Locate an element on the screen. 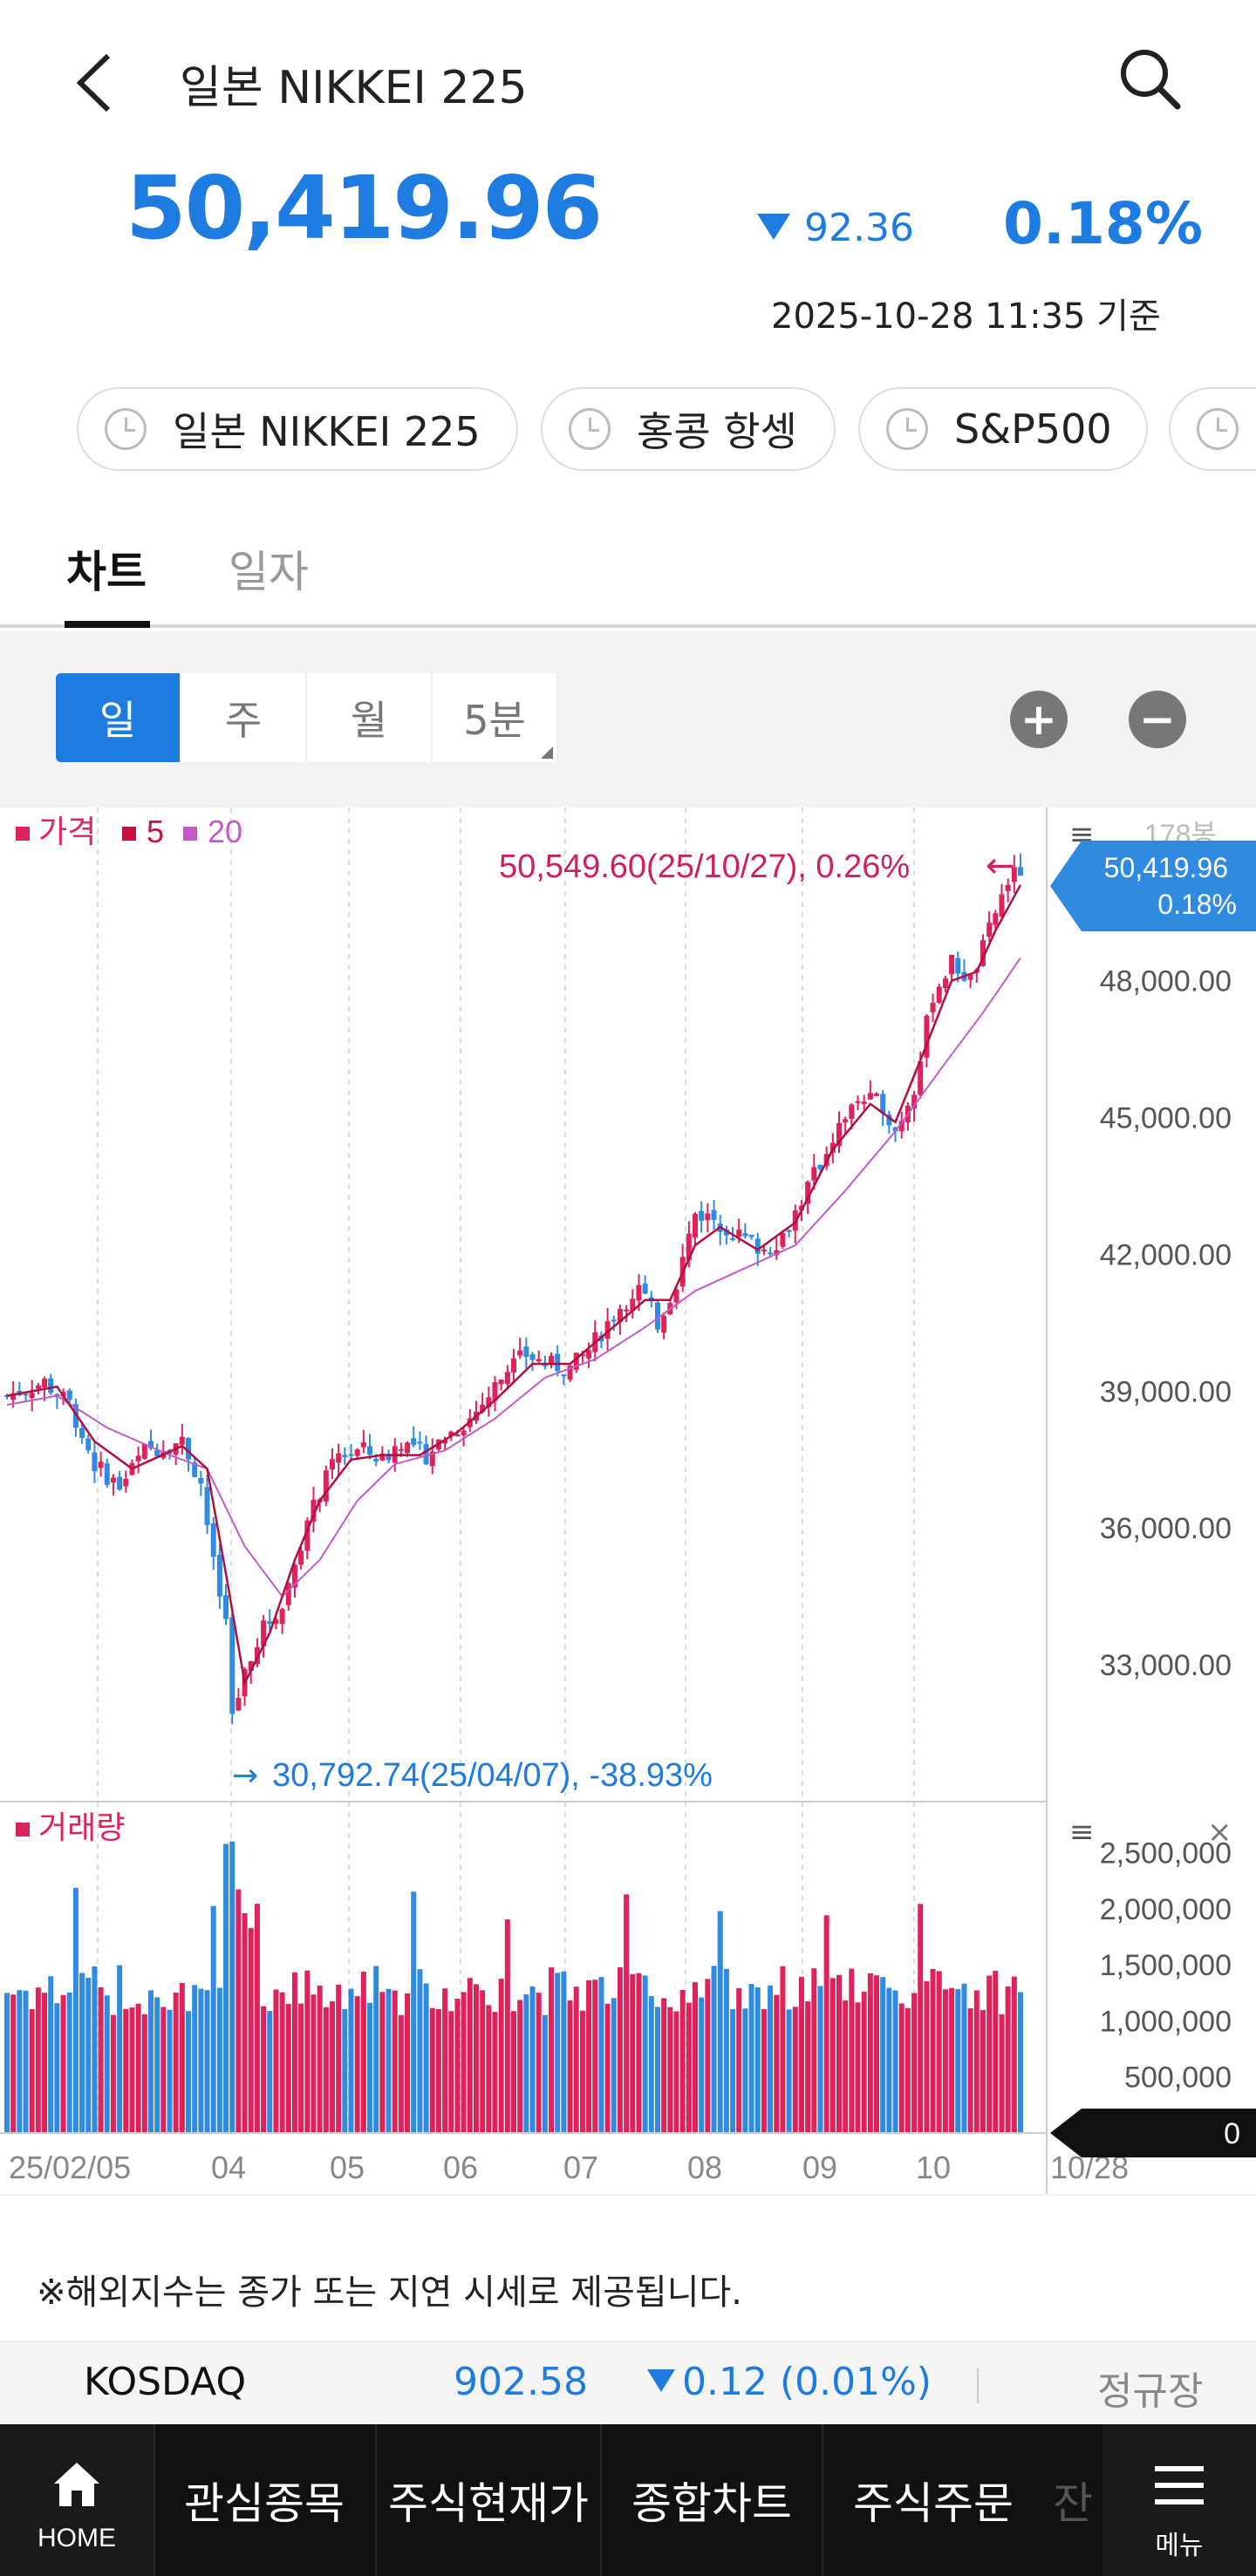  legend-volume: 거래량 is located at coordinates (81, 1827).